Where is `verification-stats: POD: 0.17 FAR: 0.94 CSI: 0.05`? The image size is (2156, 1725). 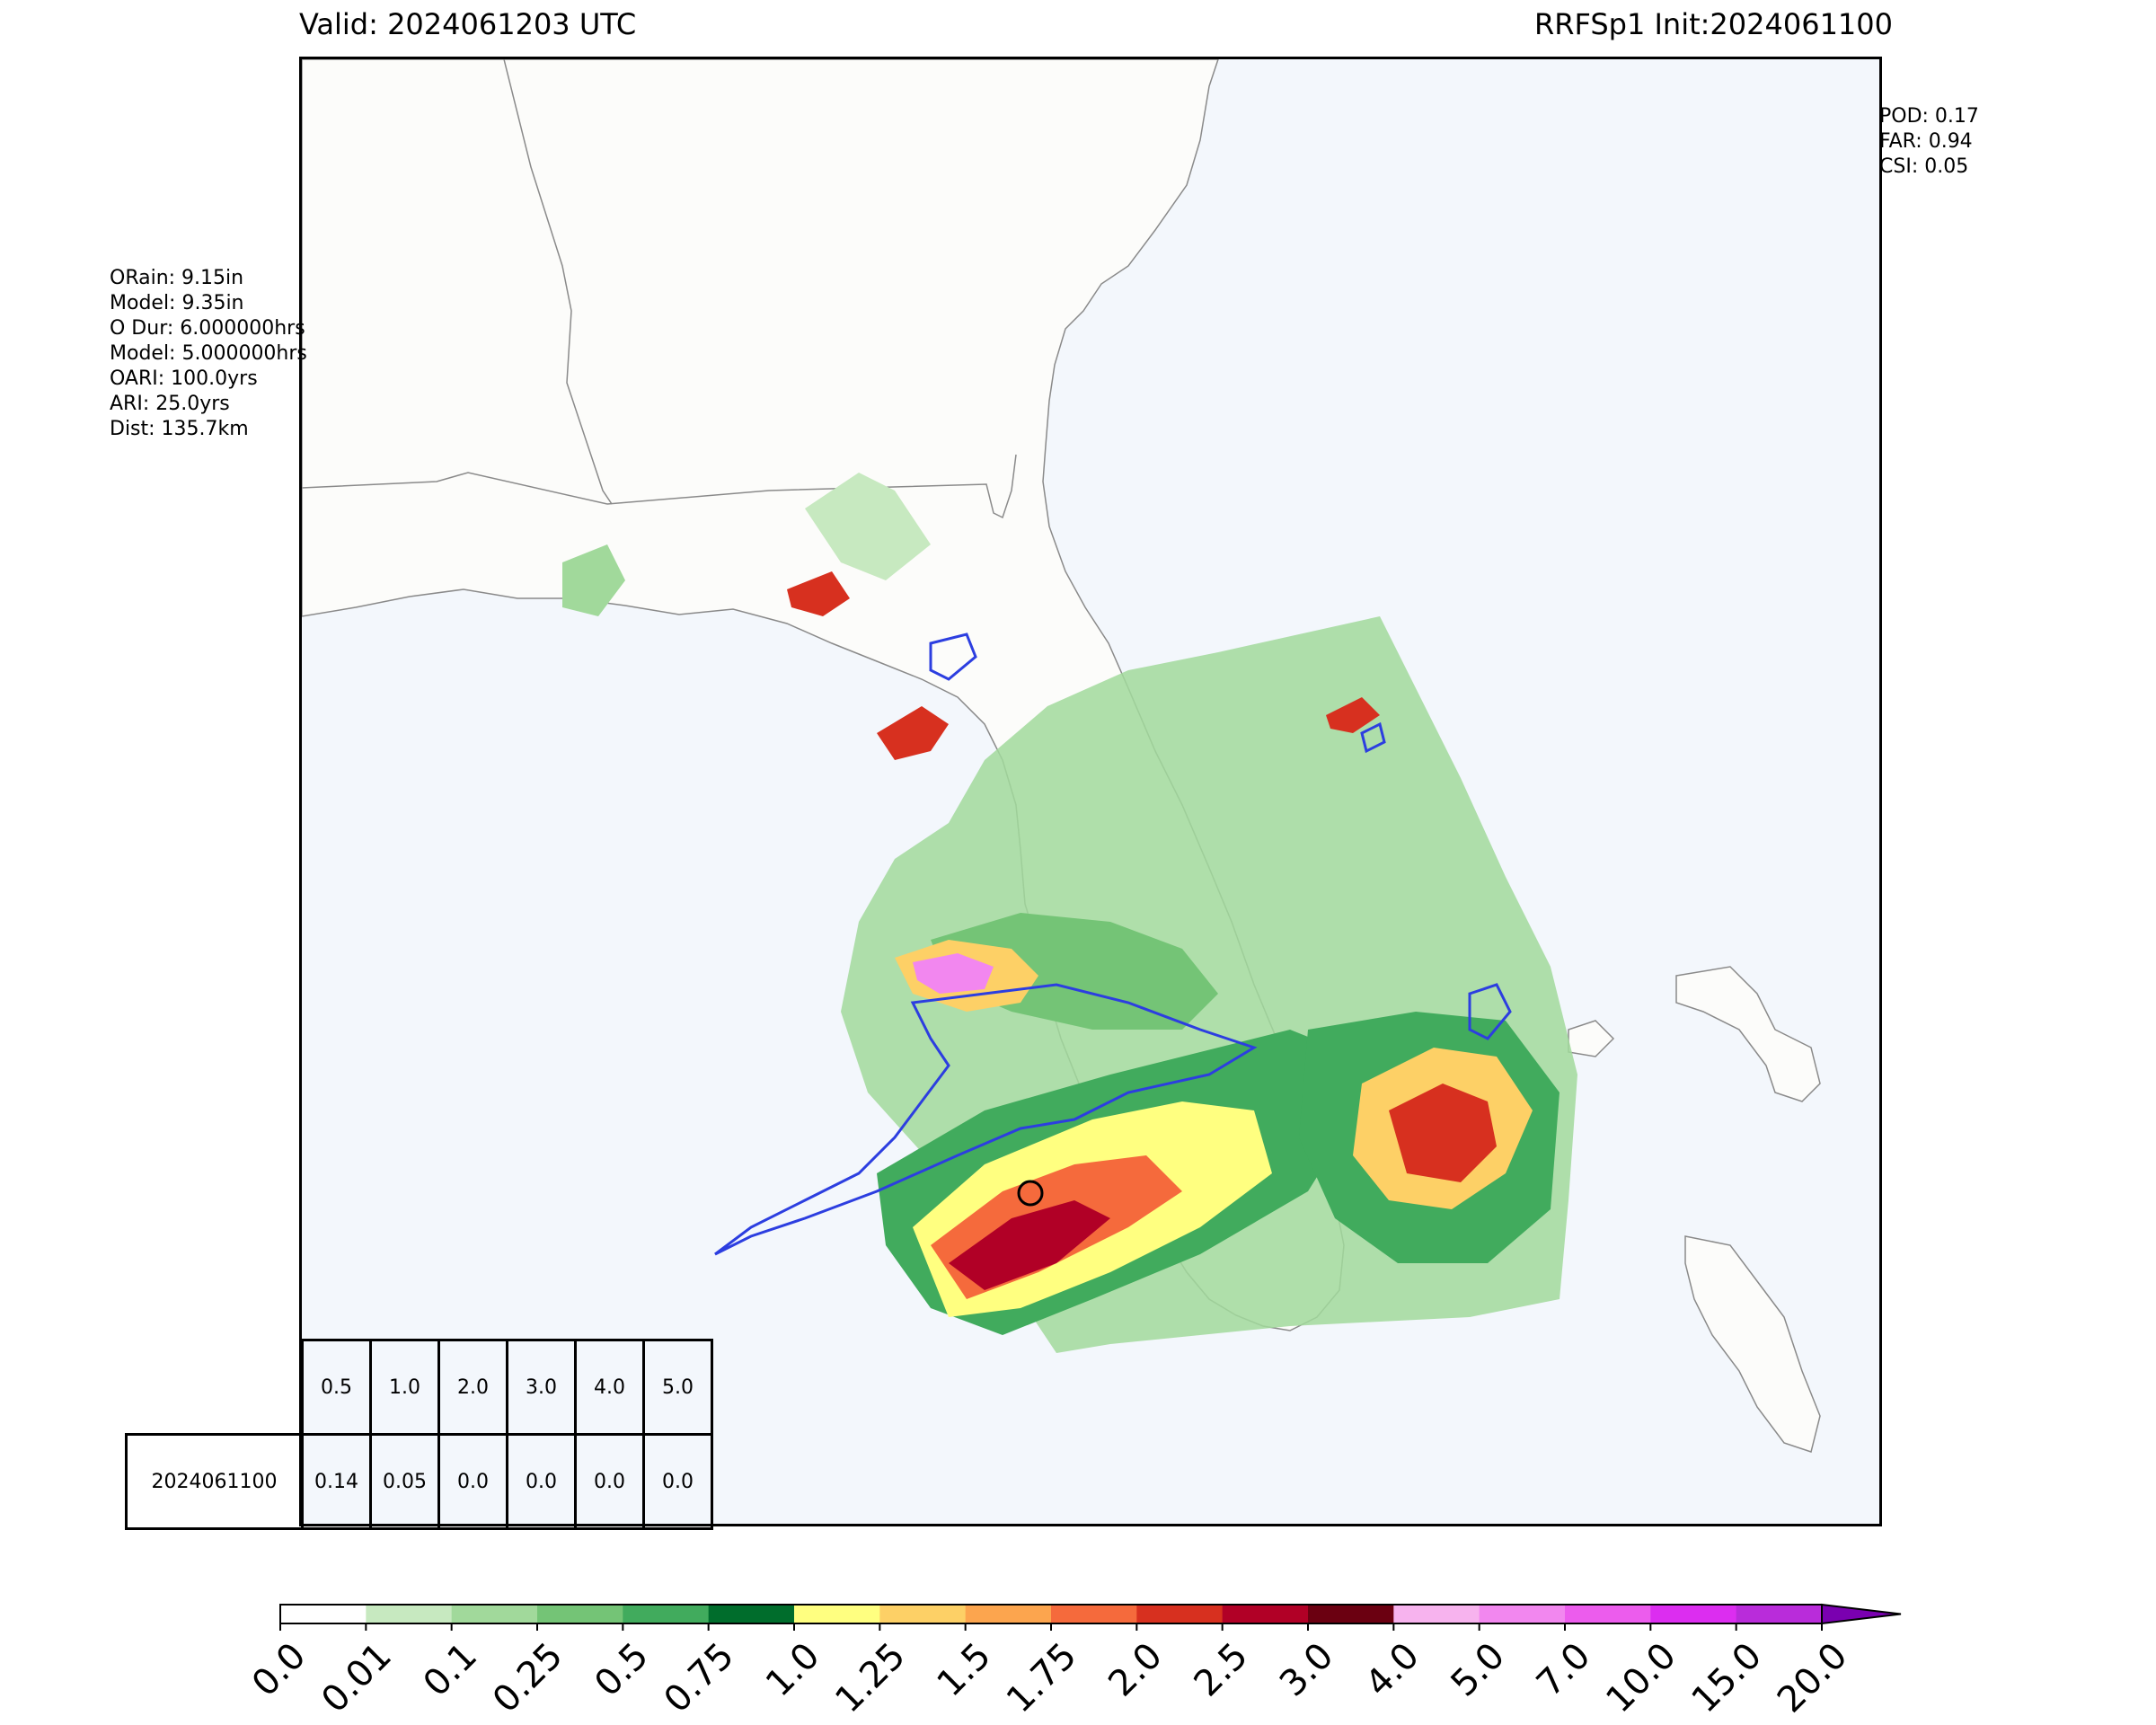 verification-stats: POD: 0.17 FAR: 0.94 CSI: 0.05 is located at coordinates (1929, 142).